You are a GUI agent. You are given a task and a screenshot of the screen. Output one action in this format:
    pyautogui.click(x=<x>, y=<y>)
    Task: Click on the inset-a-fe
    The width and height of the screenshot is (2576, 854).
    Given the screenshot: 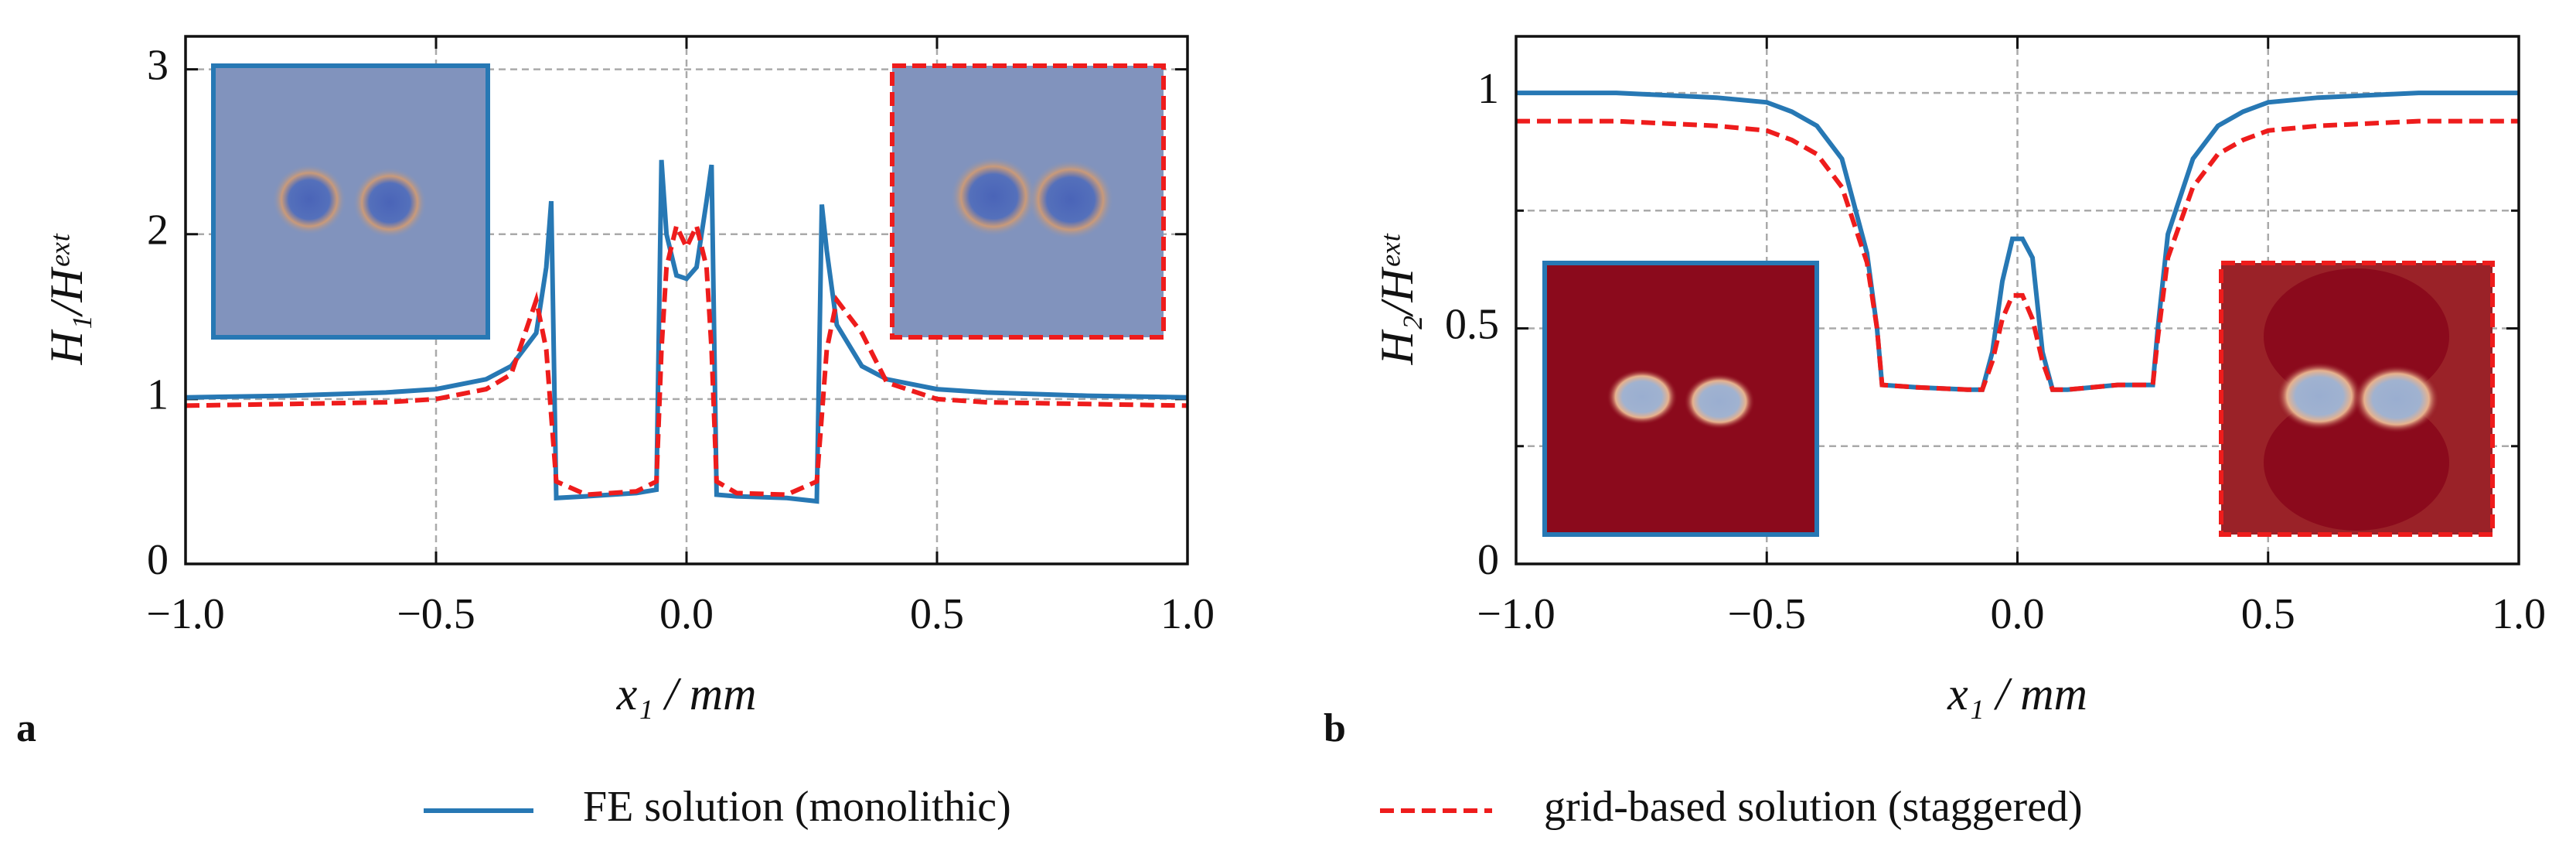 What is the action you would take?
    pyautogui.click(x=350, y=202)
    